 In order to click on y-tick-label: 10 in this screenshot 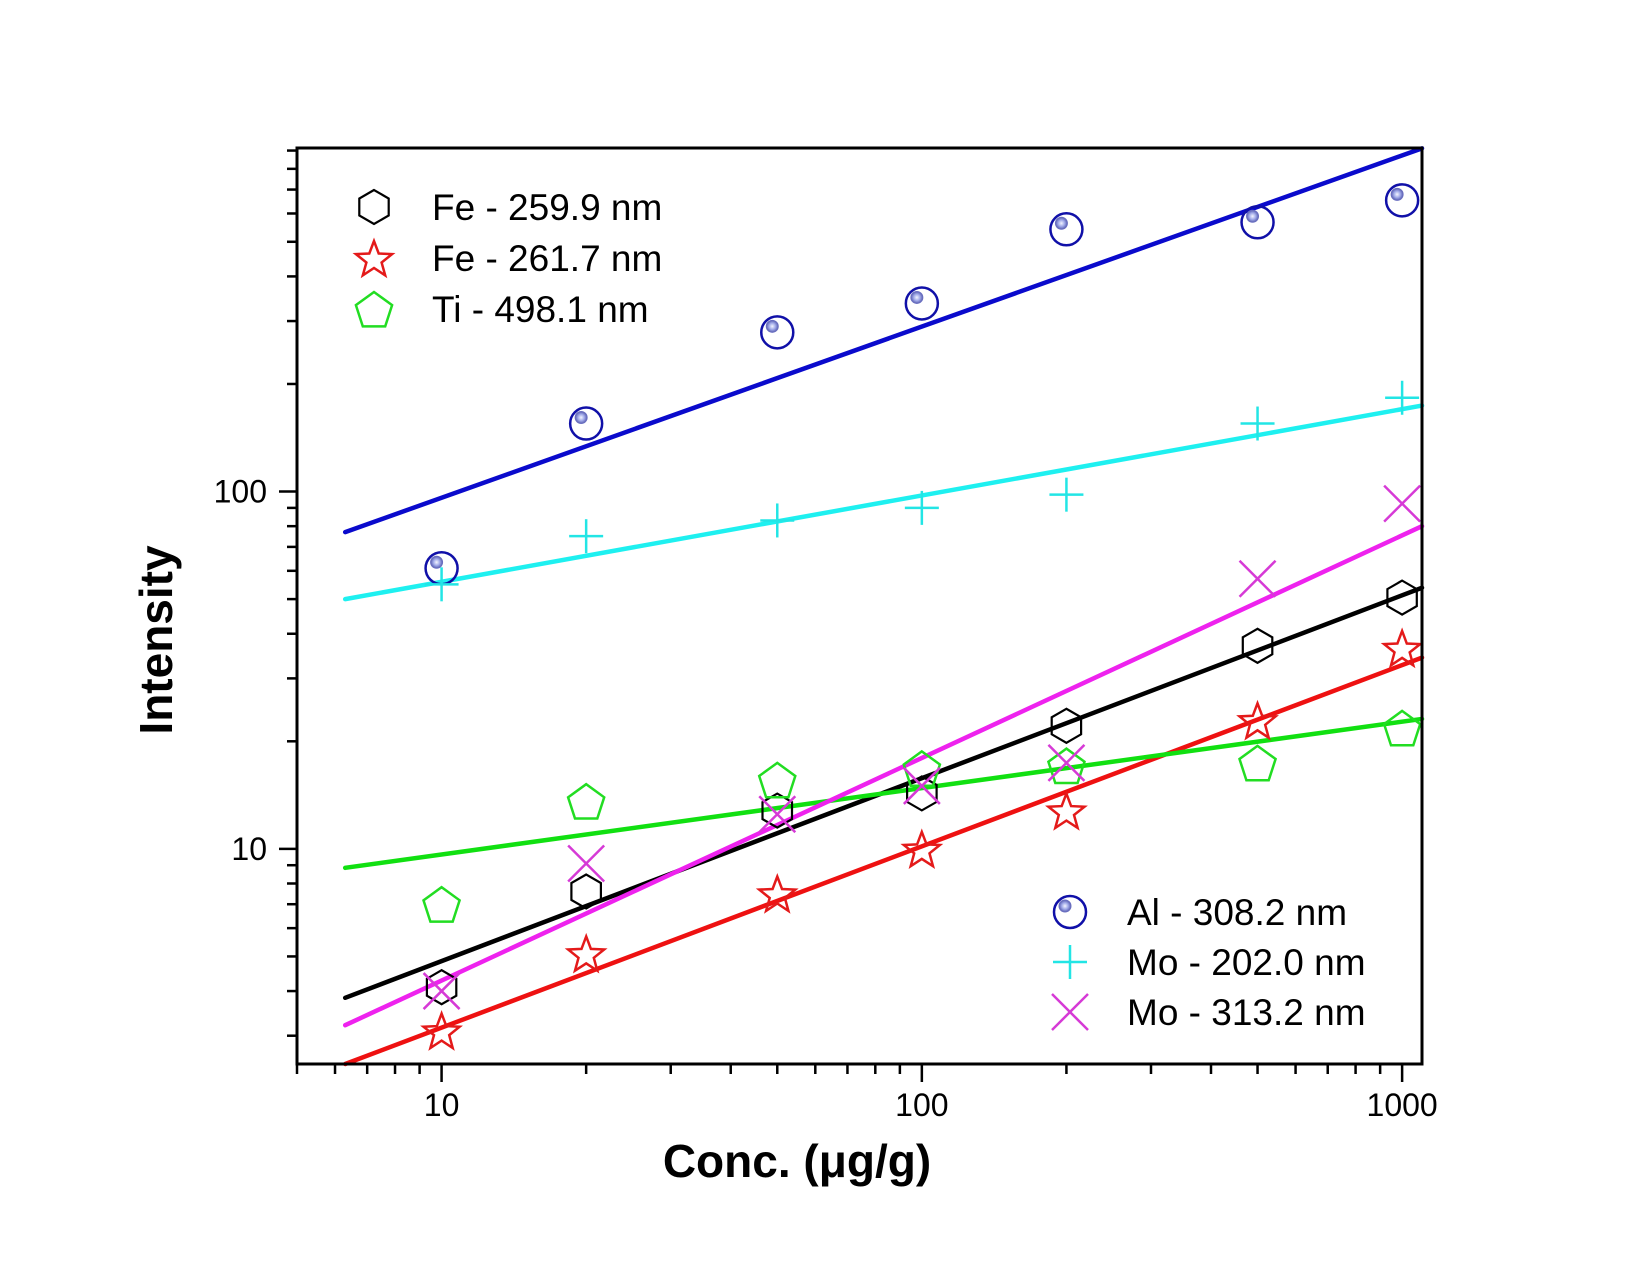, I will do `click(249, 849)`.